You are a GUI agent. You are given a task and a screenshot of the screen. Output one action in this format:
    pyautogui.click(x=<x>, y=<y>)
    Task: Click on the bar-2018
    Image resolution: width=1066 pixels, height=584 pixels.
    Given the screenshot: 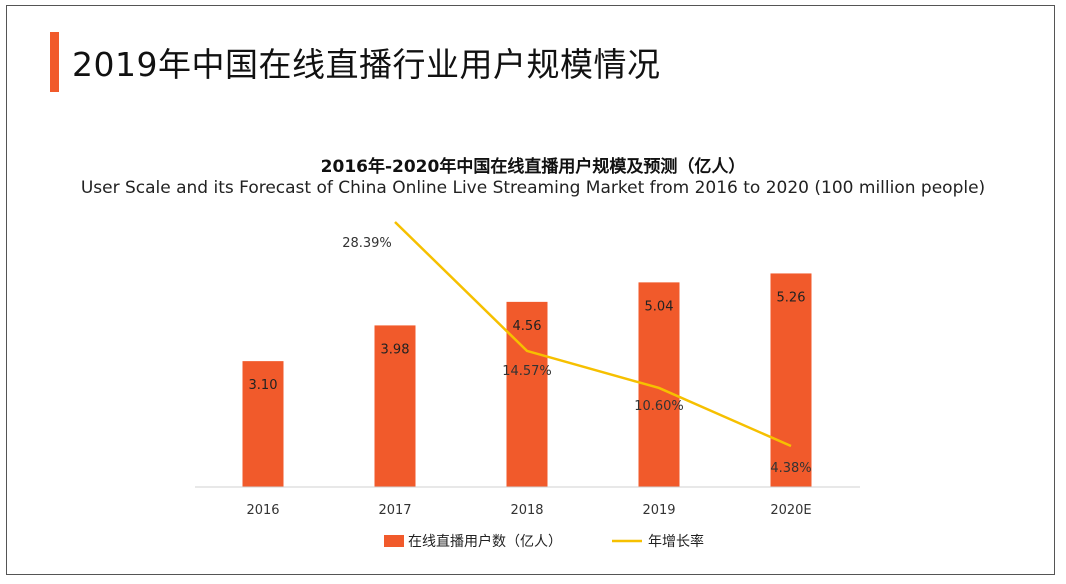 What is the action you would take?
    pyautogui.click(x=527, y=394)
    